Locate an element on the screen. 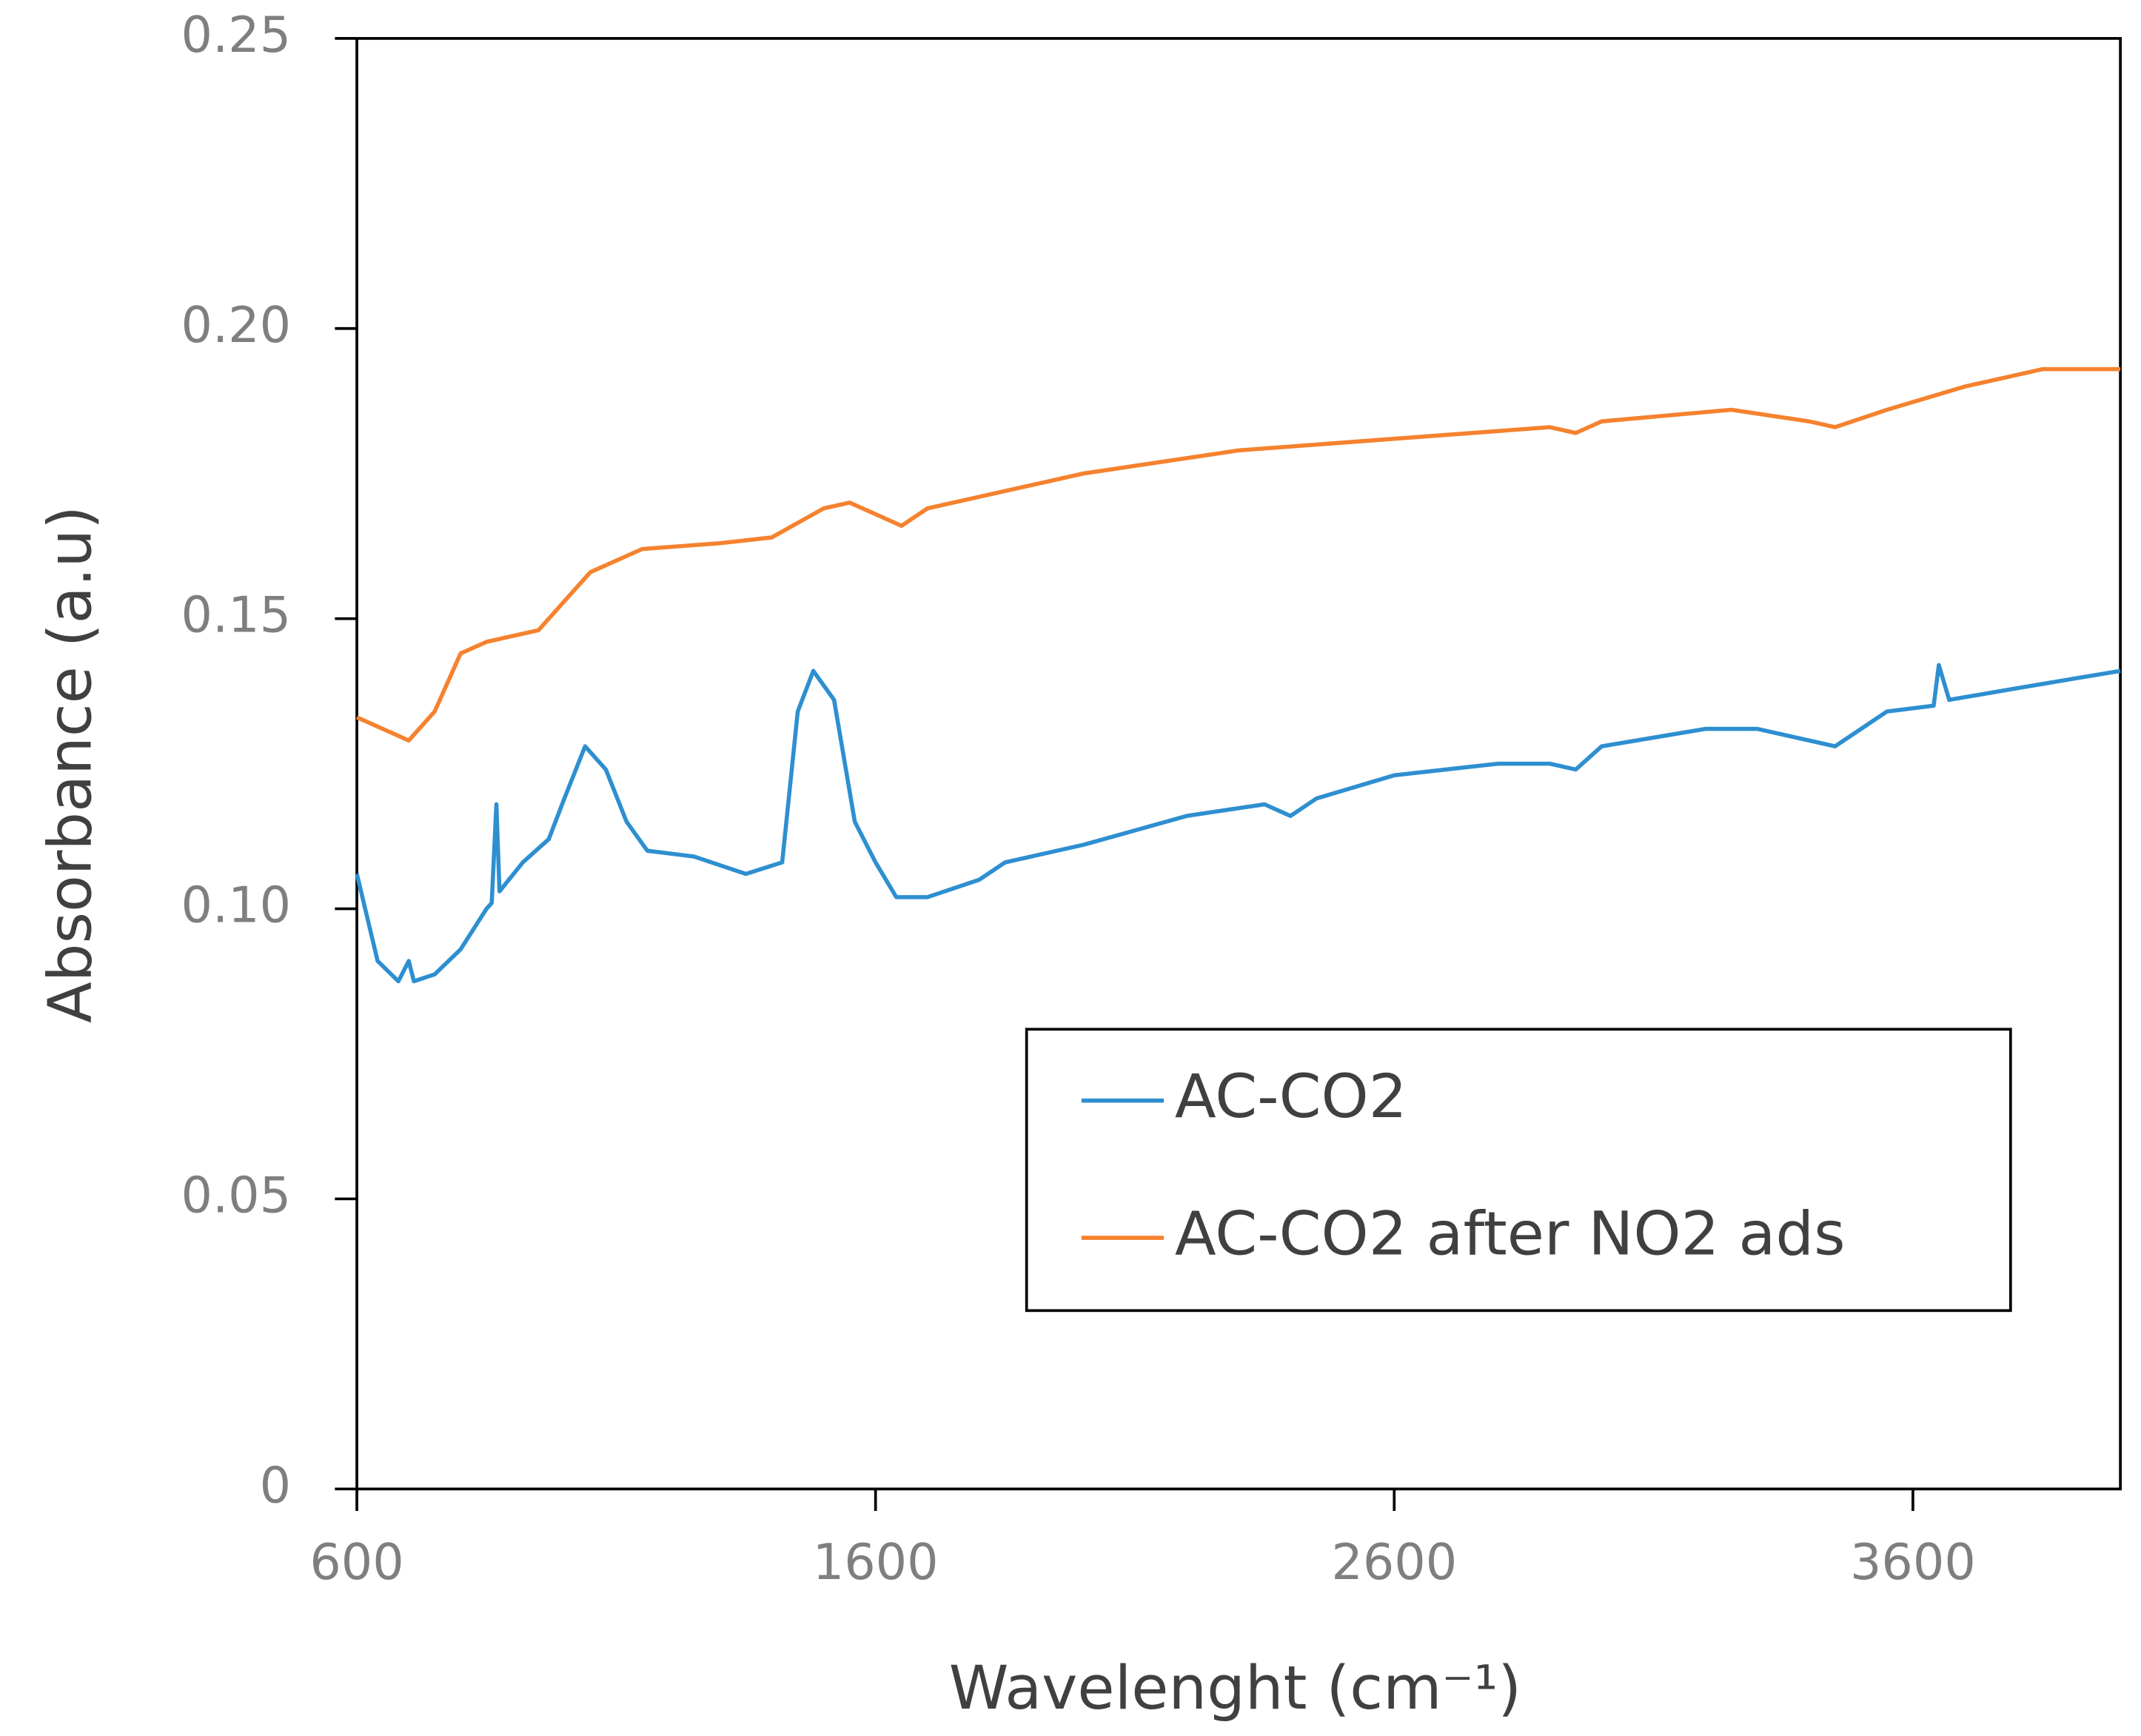 This screenshot has width=2141, height=1736. legend-box is located at coordinates (1518, 1170).